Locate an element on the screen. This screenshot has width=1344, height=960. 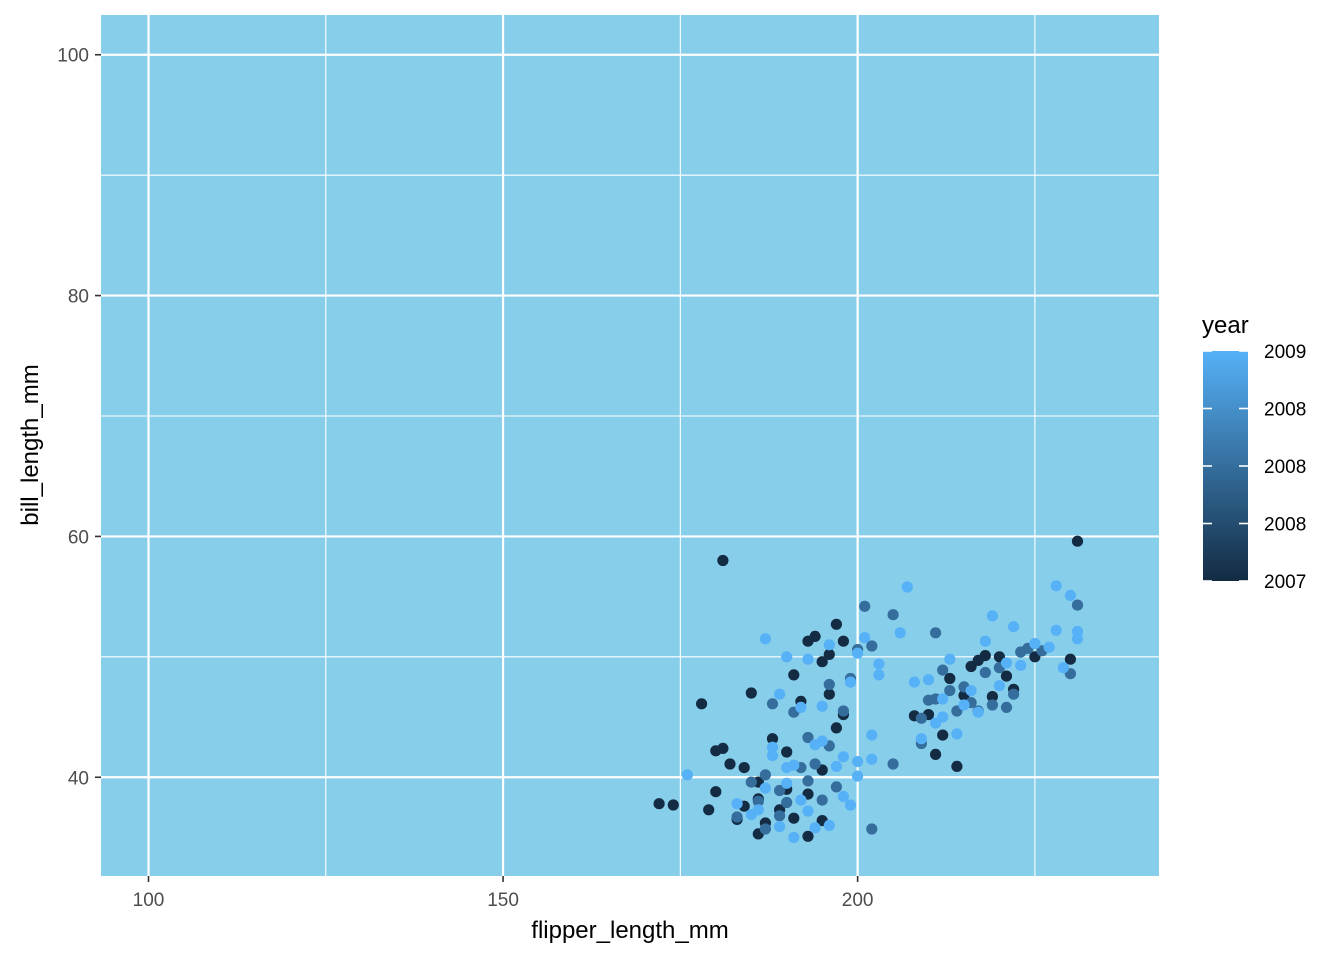
legend-title: year is located at coordinates (1225, 325).